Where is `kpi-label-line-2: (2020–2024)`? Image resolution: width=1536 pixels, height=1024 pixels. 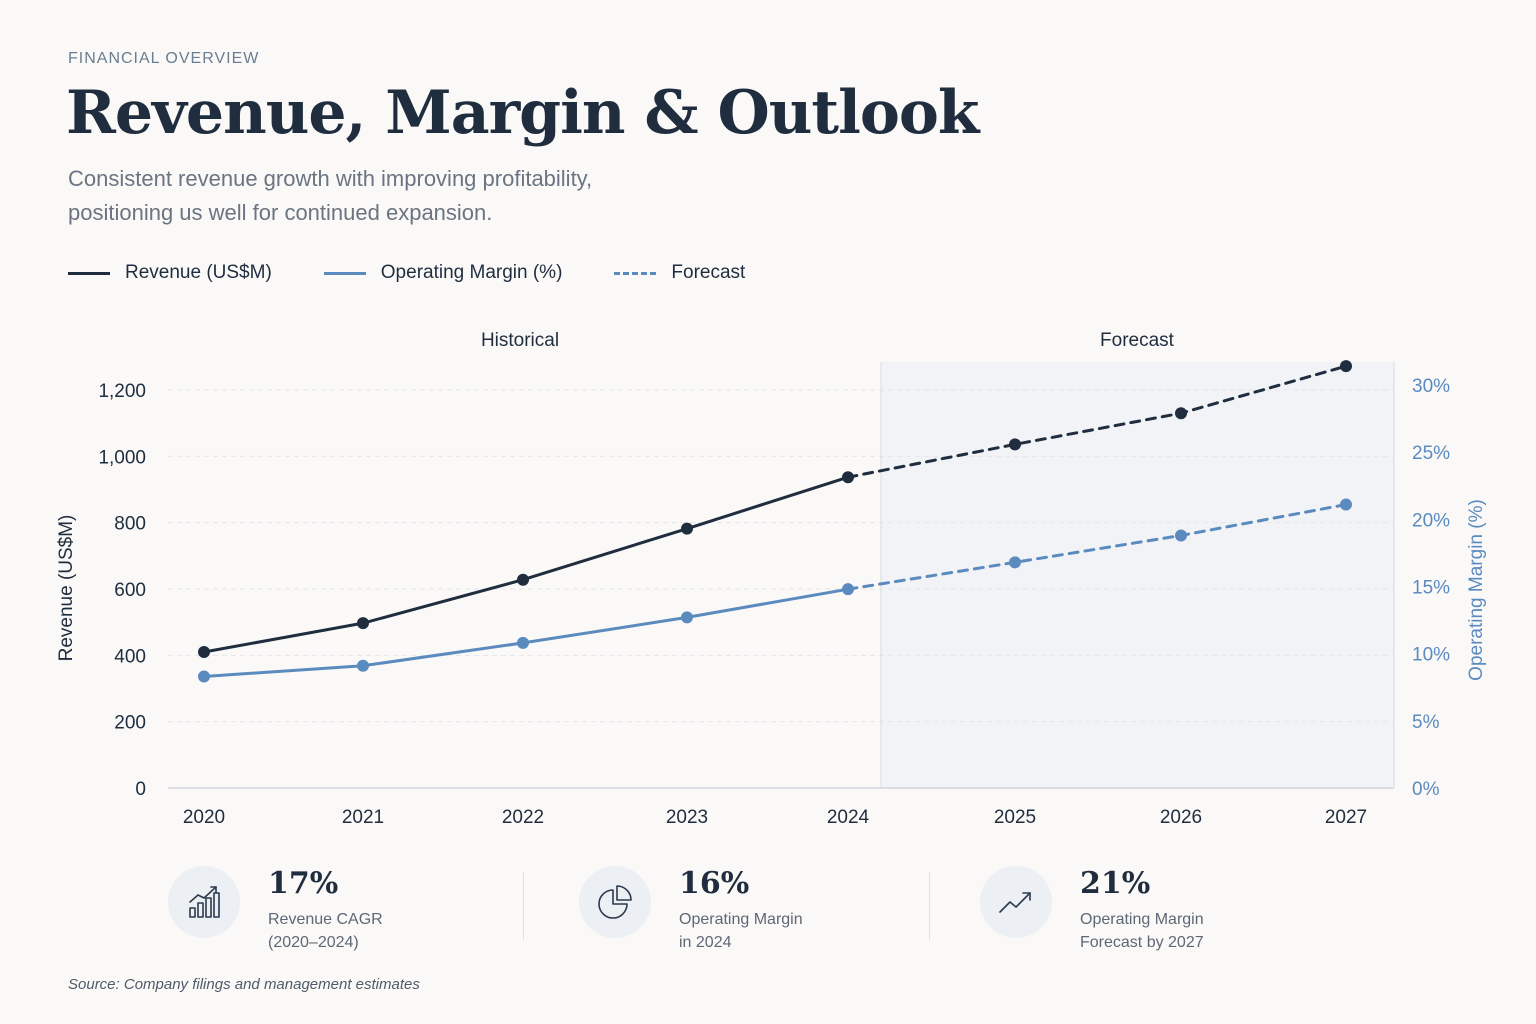
kpi-label-line-2: (2020–2024) is located at coordinates (313, 942).